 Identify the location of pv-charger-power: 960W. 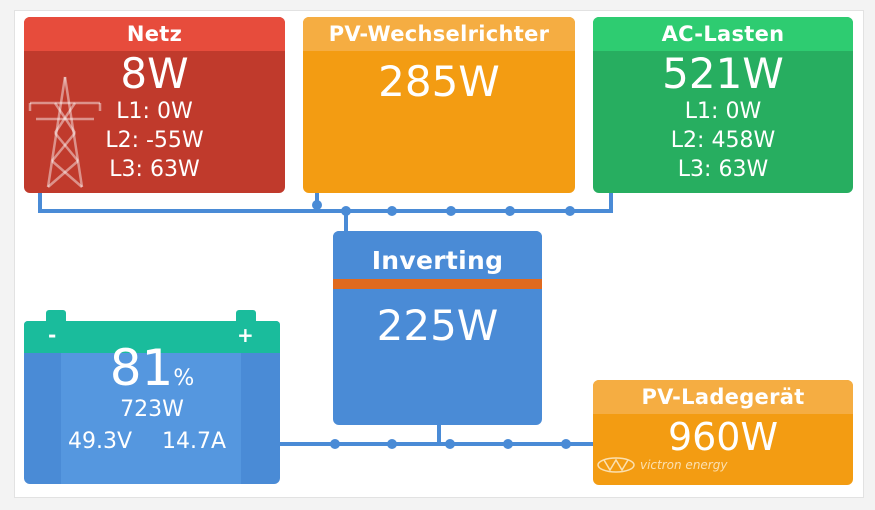
(723, 437).